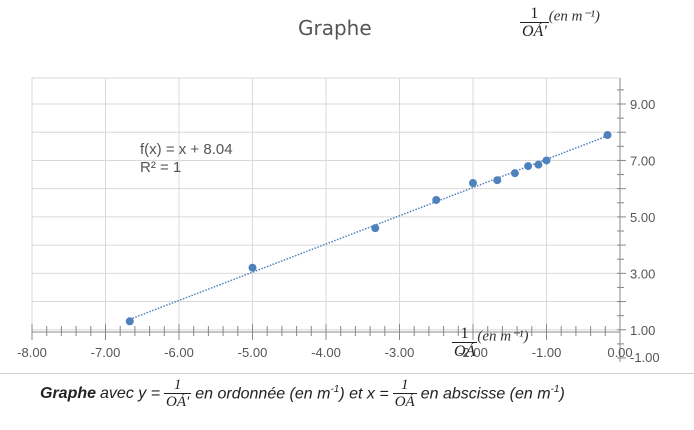 This screenshot has width=694, height=430. I want to click on caption-part-5: ), so click(562, 394).